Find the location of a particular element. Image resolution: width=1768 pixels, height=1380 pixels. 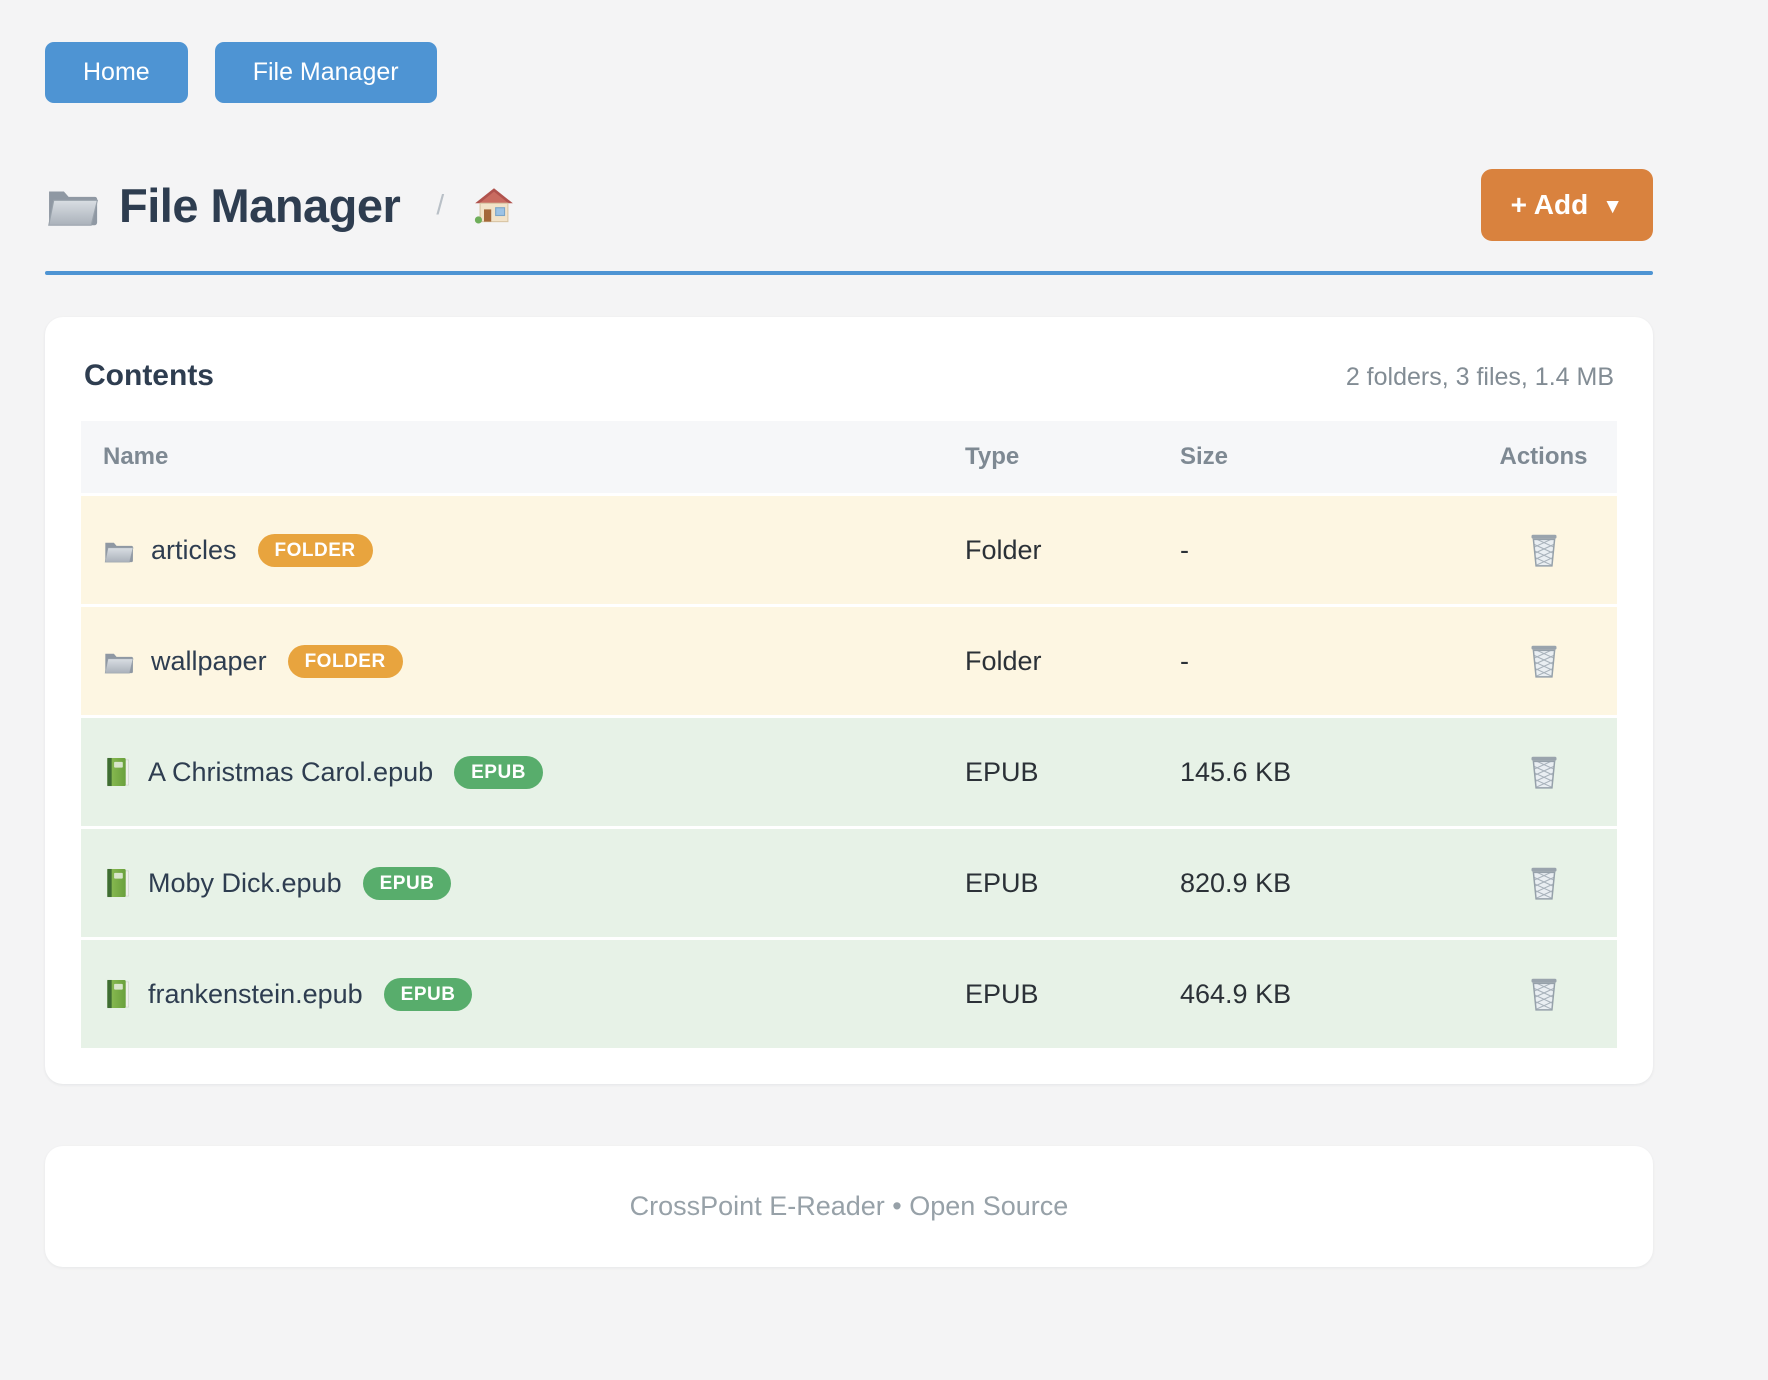

file-size: 145.6 KB is located at coordinates (1236, 771).